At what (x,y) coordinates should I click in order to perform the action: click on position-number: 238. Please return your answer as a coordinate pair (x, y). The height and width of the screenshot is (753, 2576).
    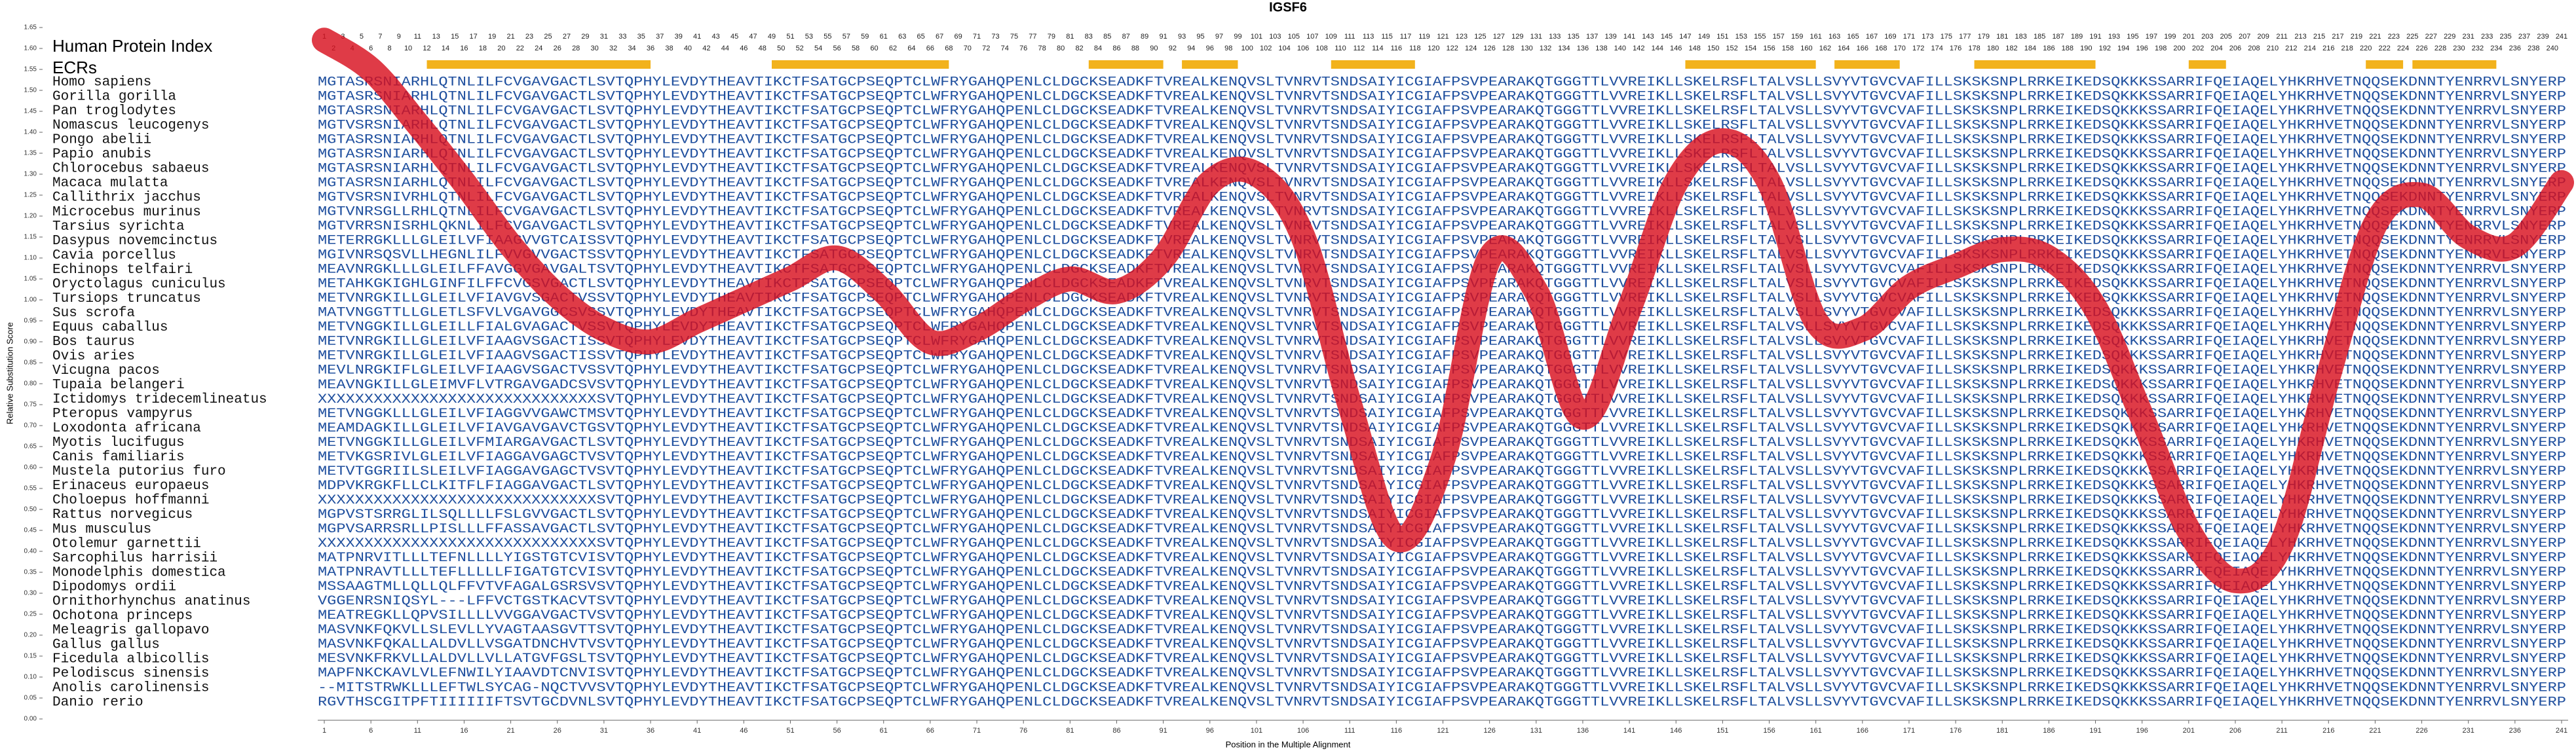
    Looking at the image, I should click on (2533, 49).